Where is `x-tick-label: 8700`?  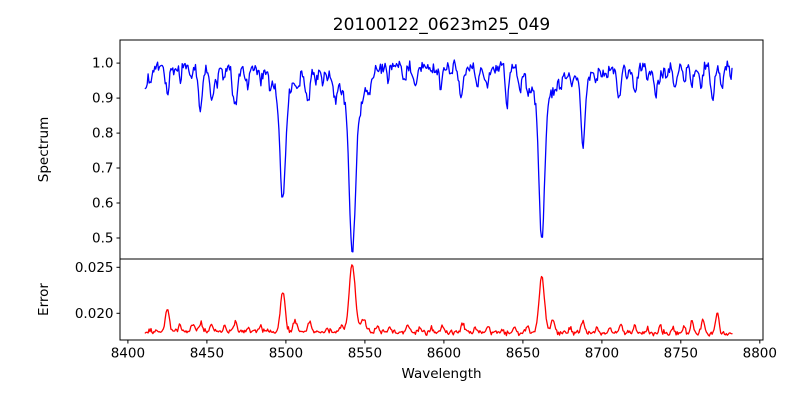
x-tick-label: 8700 is located at coordinates (602, 354).